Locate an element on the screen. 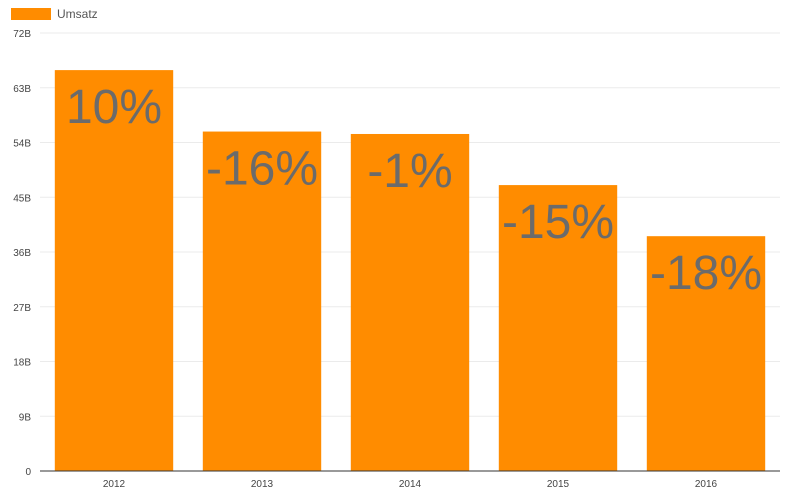 The height and width of the screenshot is (500, 794). x-axis: 2012 2013 2014 2015 2016 is located at coordinates (410, 480).